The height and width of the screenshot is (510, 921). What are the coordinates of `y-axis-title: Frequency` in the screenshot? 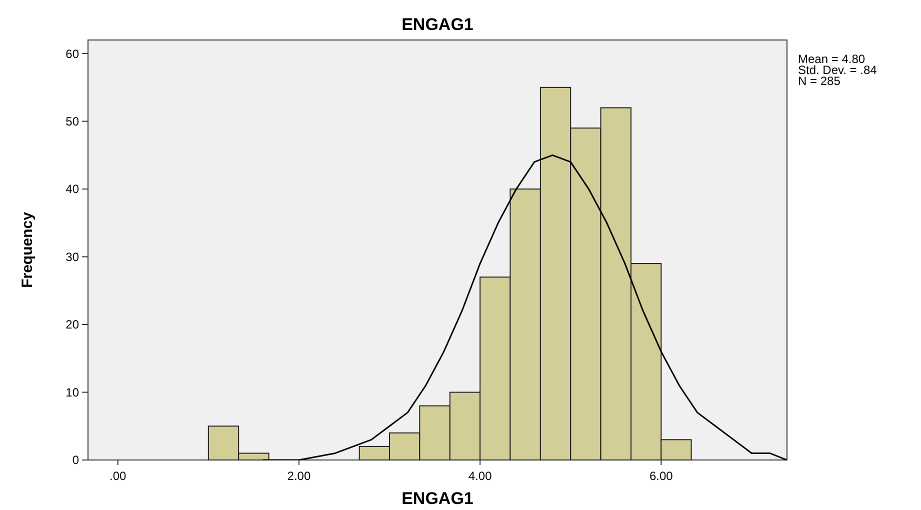 It's located at (27, 249).